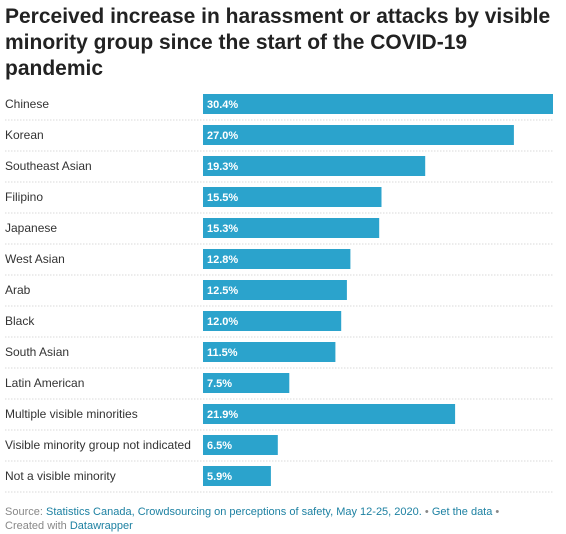  What do you see at coordinates (222, 353) in the screenshot?
I see `value-label: 11.5%` at bounding box center [222, 353].